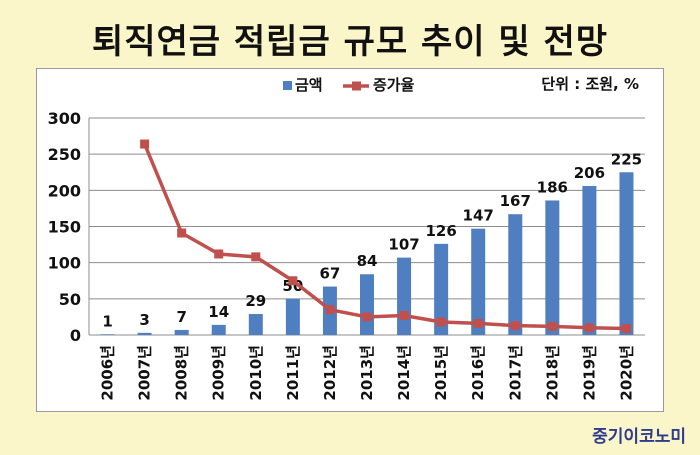 The height and width of the screenshot is (455, 700). I want to click on chart-title: 퇴직연금 적립금 규모 추이 및 전망, so click(350, 42).